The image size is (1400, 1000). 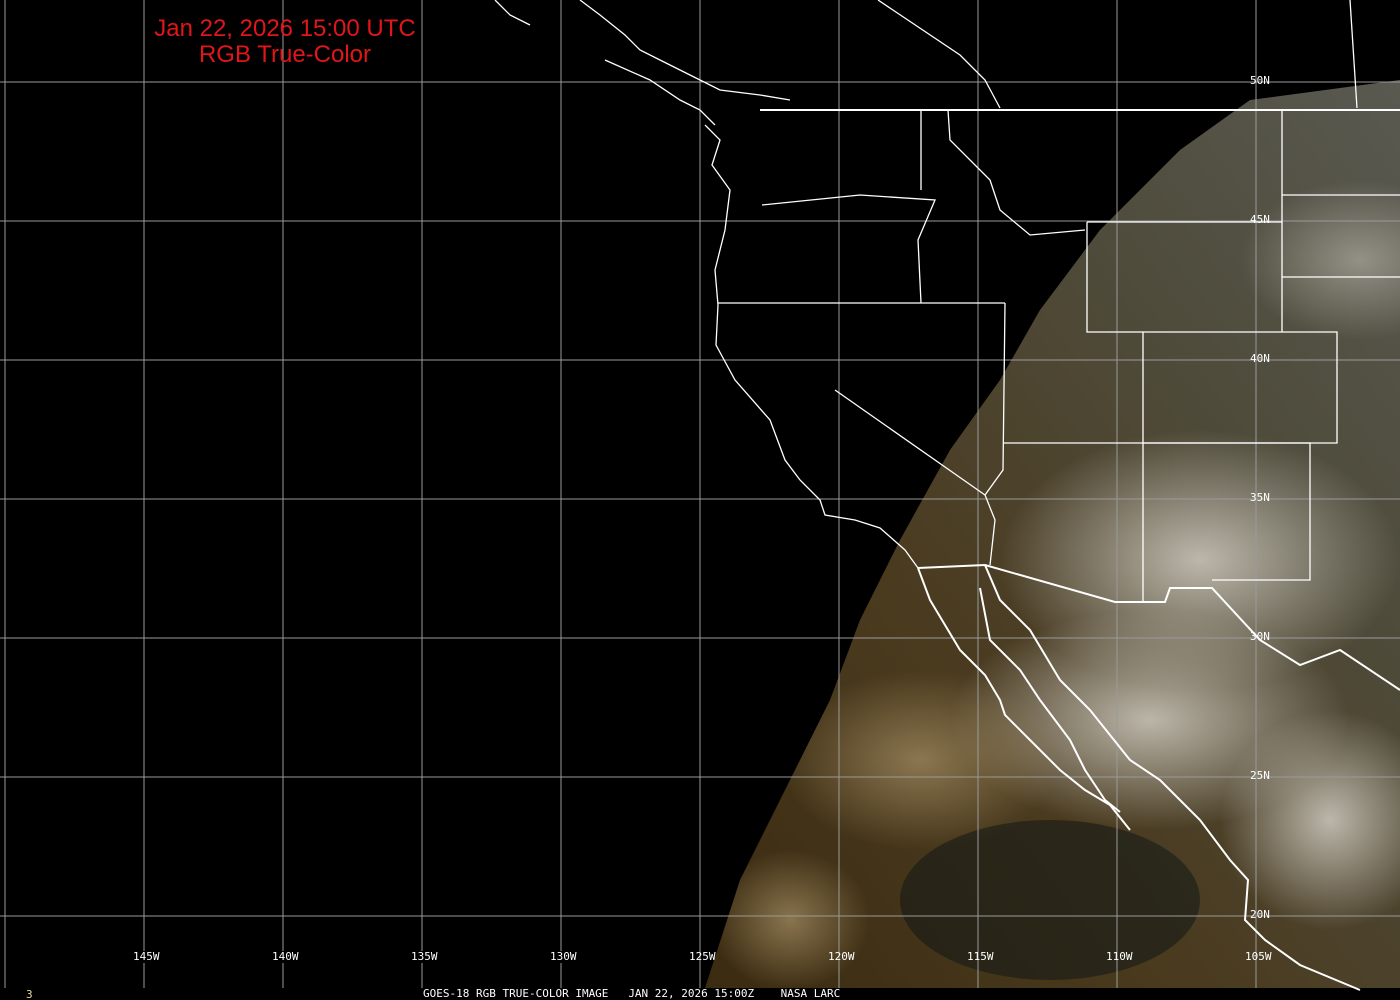 I want to click on lat-label: 25N, so click(x=1260, y=775).